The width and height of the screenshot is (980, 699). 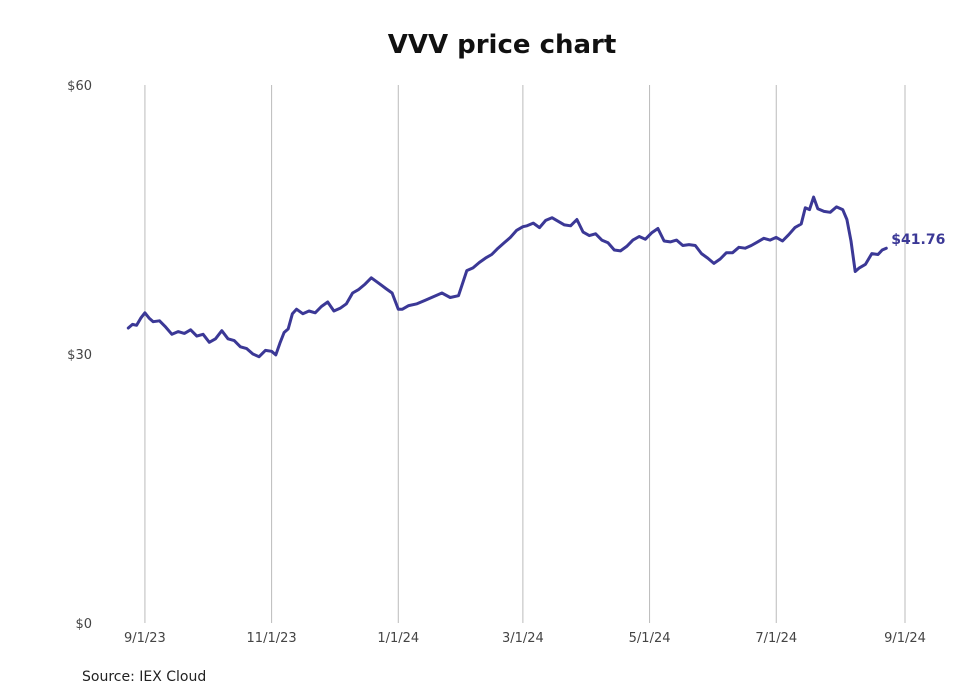 I want to click on x-tick-label: 3/1/24, so click(x=523, y=638).